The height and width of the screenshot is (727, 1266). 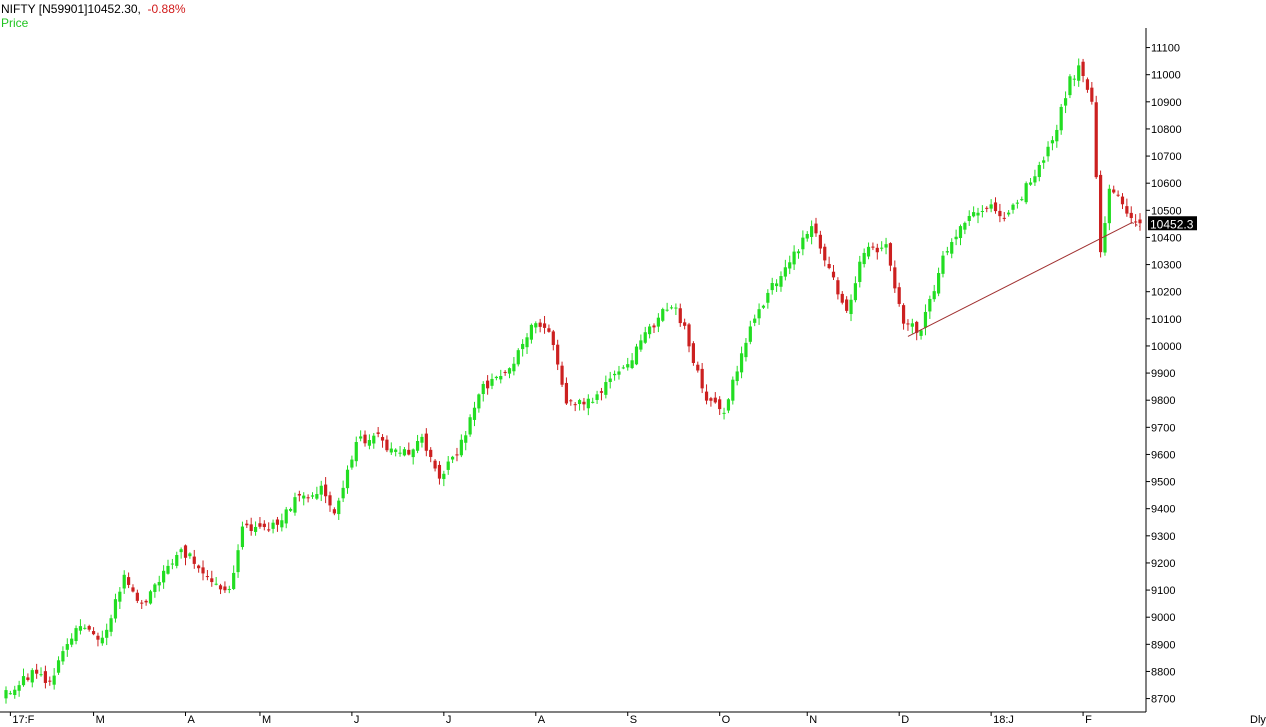 I want to click on price-tick-label: 11100, so click(x=1165, y=49).